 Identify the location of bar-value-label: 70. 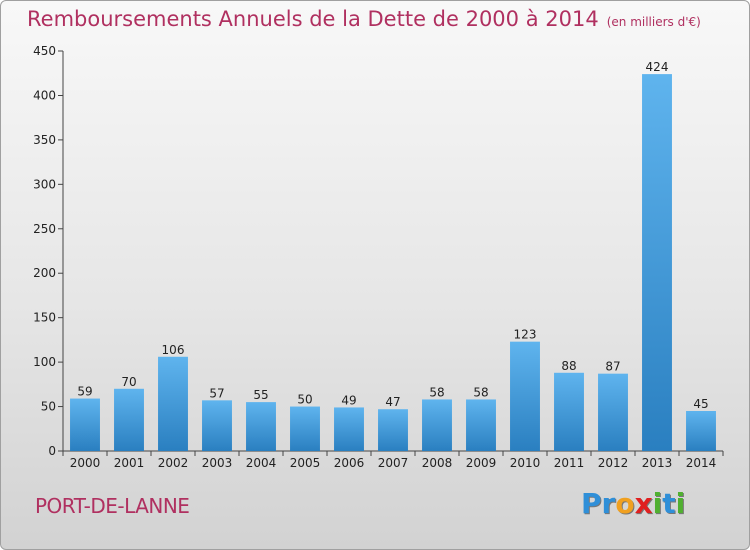
(128, 382).